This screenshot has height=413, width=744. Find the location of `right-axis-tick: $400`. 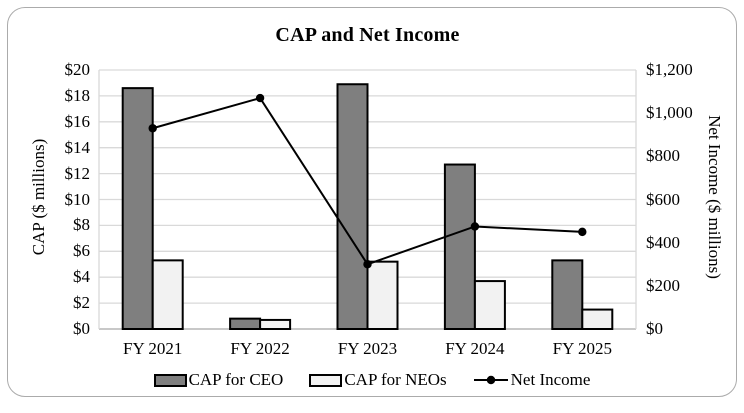

right-axis-tick: $400 is located at coordinates (663, 242).